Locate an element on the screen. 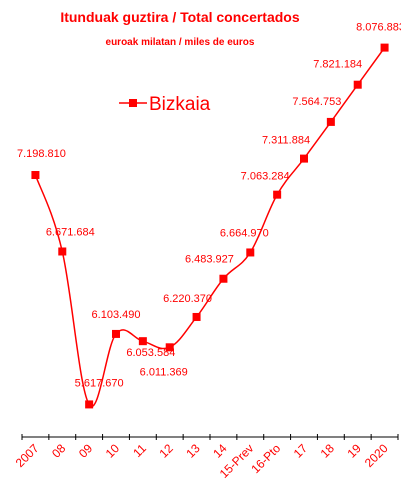 This screenshot has width=401, height=493. x-tick-label: 19 is located at coordinates (354, 451).